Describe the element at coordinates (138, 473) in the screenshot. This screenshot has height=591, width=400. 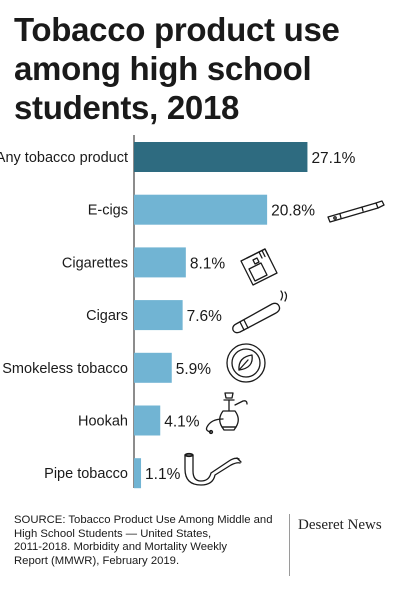
I see `bar-pipe-tobacco` at that location.